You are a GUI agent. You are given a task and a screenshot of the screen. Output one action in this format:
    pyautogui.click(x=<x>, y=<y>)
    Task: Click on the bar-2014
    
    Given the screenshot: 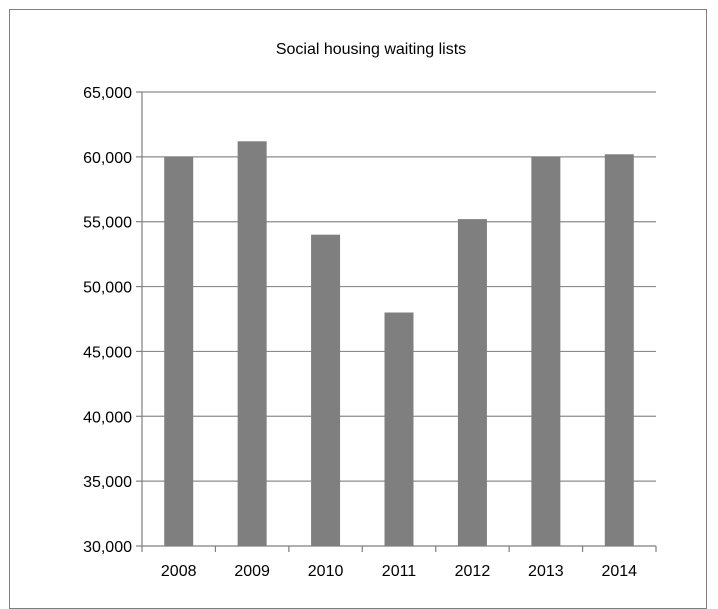 What is the action you would take?
    pyautogui.click(x=619, y=350)
    